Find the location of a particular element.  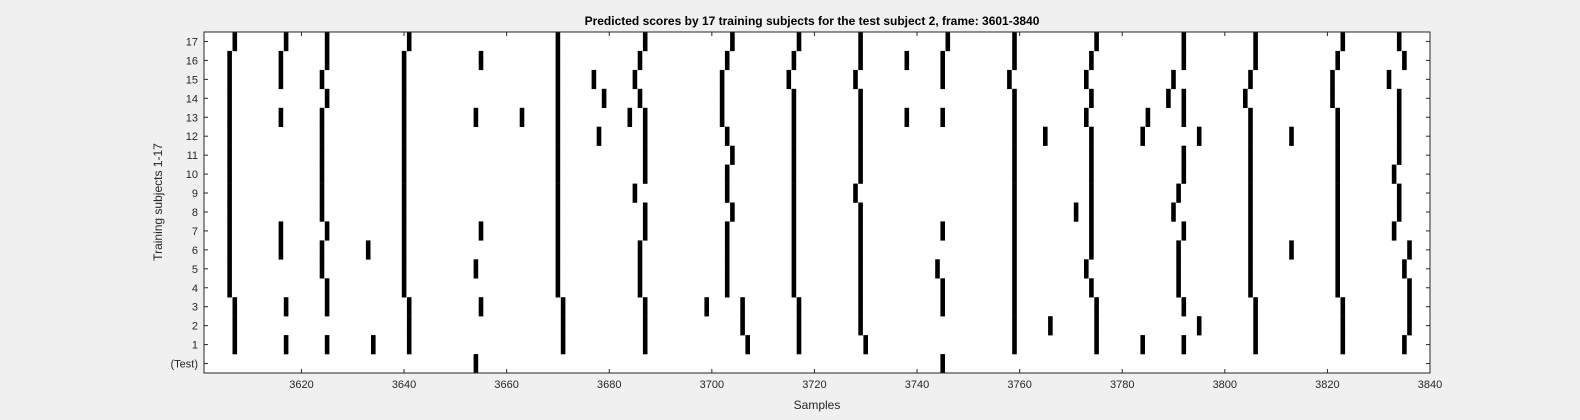

x-tick-label: 3840 is located at coordinates (1430, 385).